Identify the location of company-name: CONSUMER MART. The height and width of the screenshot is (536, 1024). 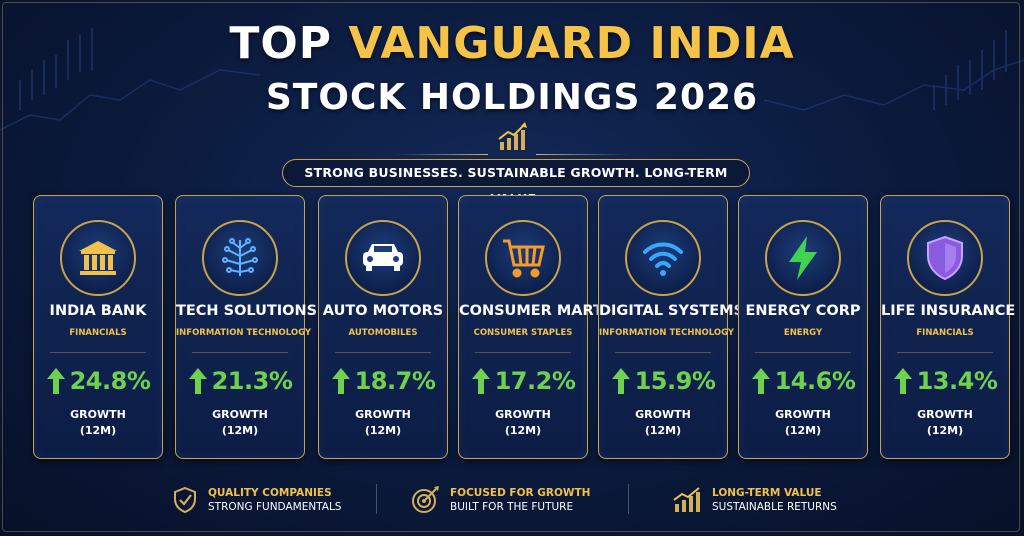
(531, 311).